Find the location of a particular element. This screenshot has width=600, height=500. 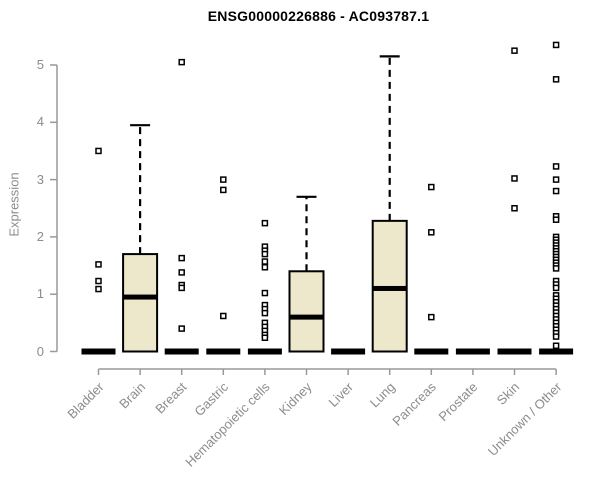

y-tick-label: 1 is located at coordinates (40, 294).